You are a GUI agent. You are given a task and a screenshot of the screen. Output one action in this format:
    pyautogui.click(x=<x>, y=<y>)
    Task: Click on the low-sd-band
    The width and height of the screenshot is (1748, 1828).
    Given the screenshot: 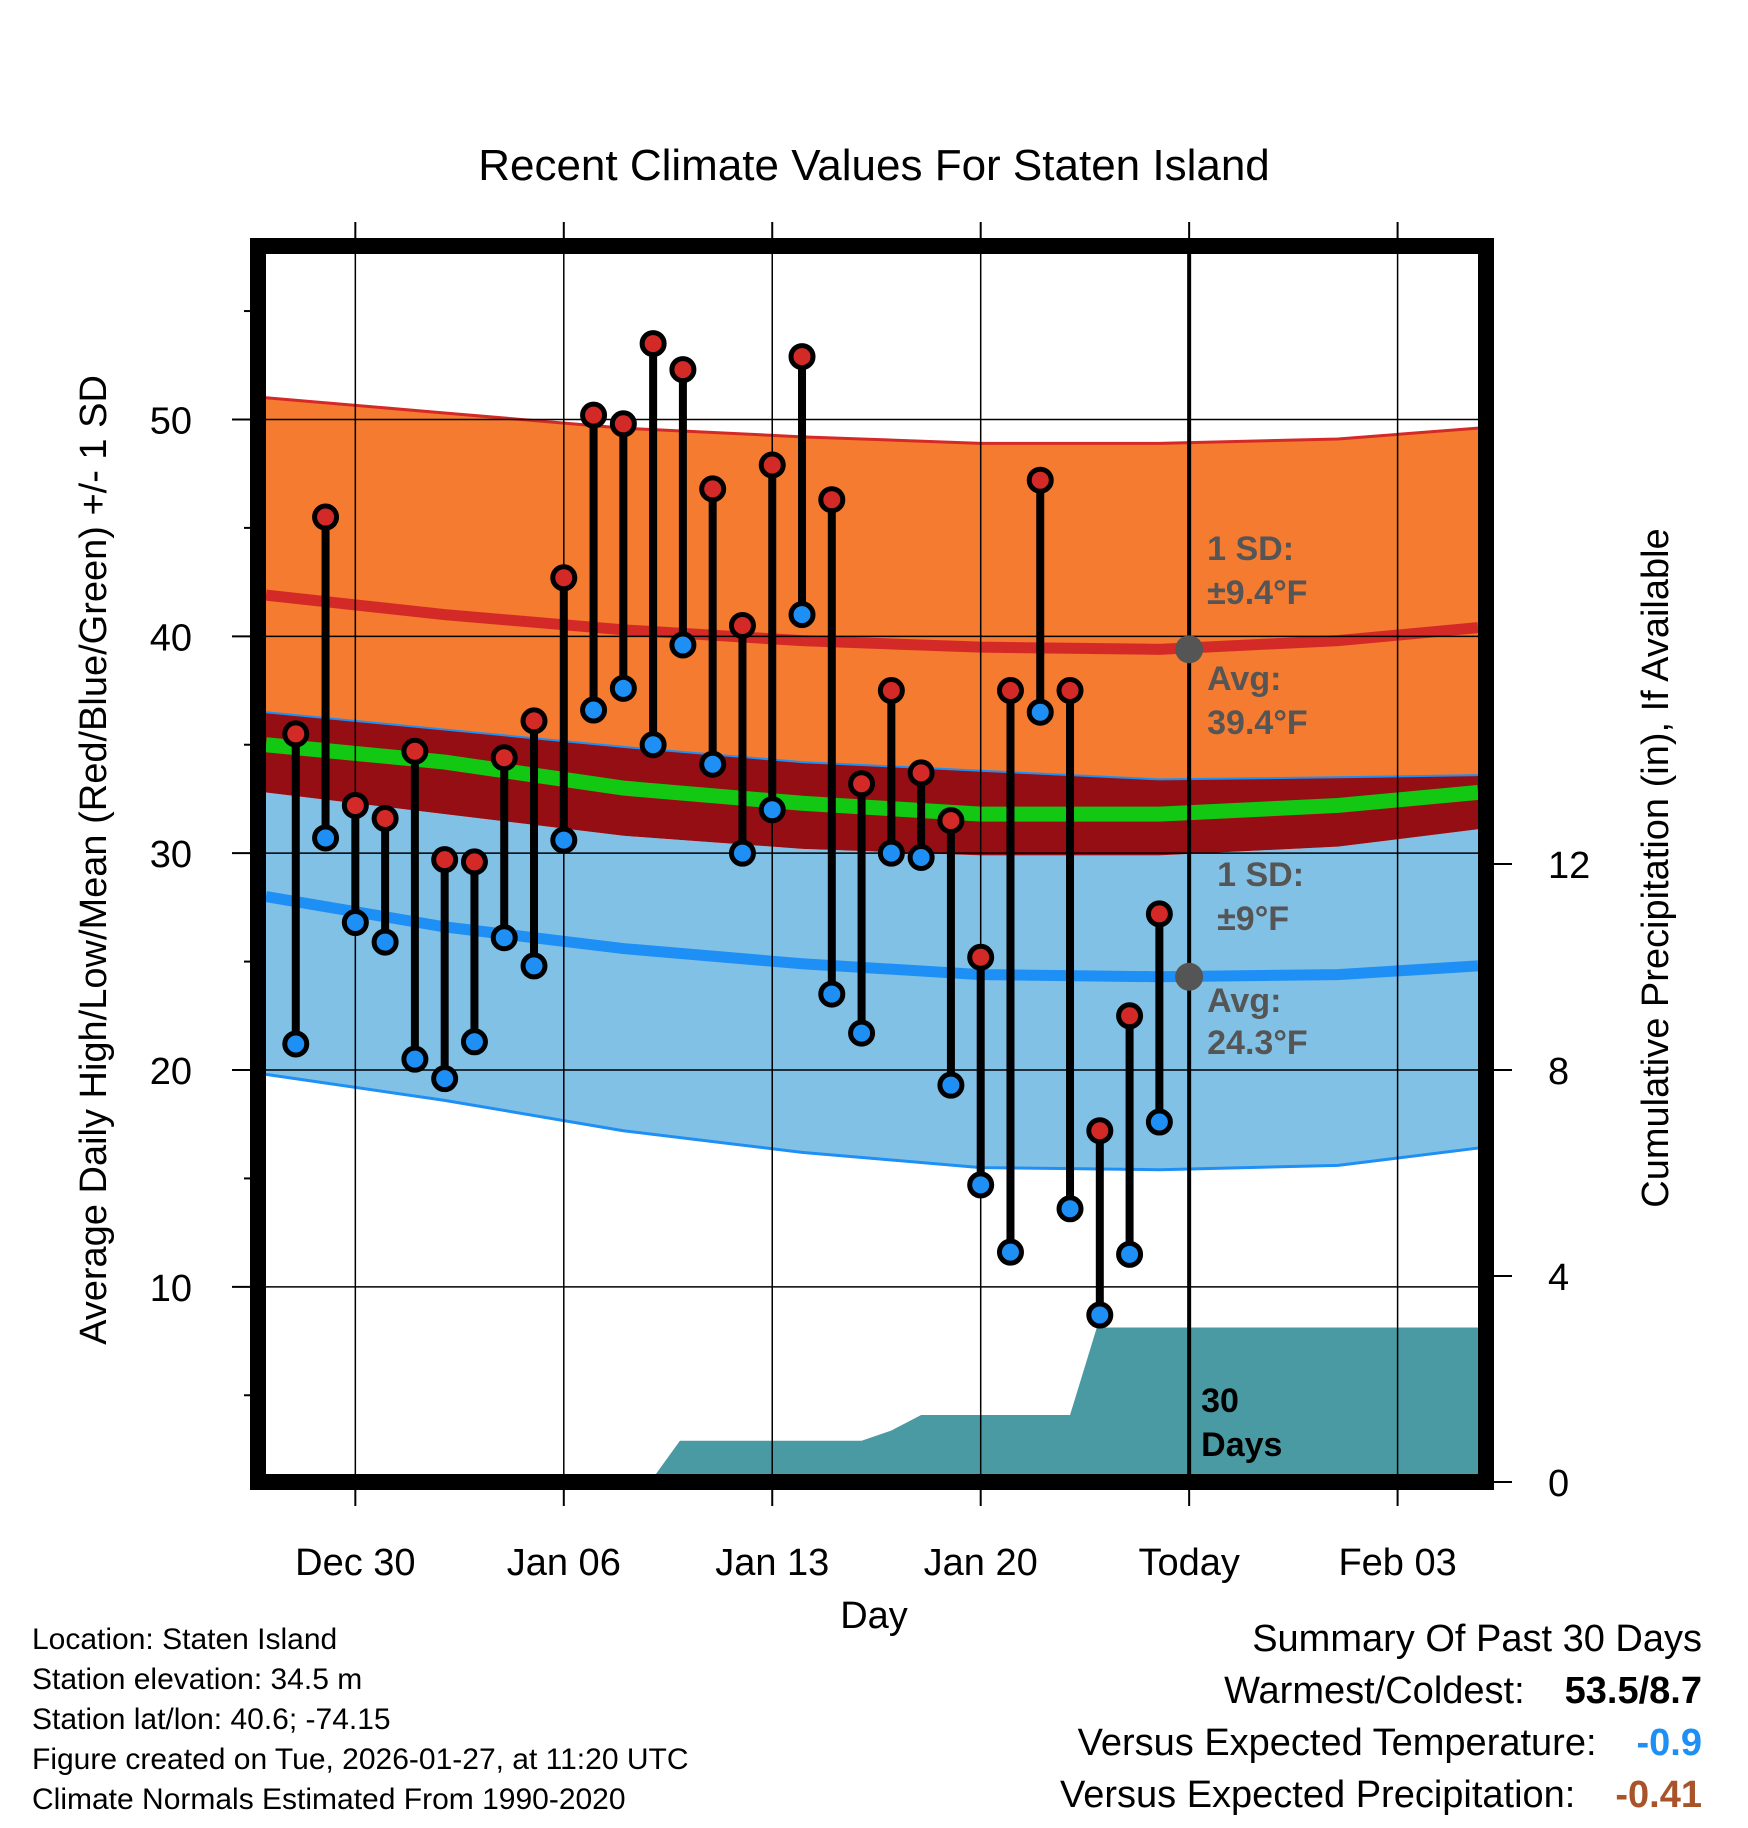 What is the action you would take?
    pyautogui.click(x=872, y=981)
    